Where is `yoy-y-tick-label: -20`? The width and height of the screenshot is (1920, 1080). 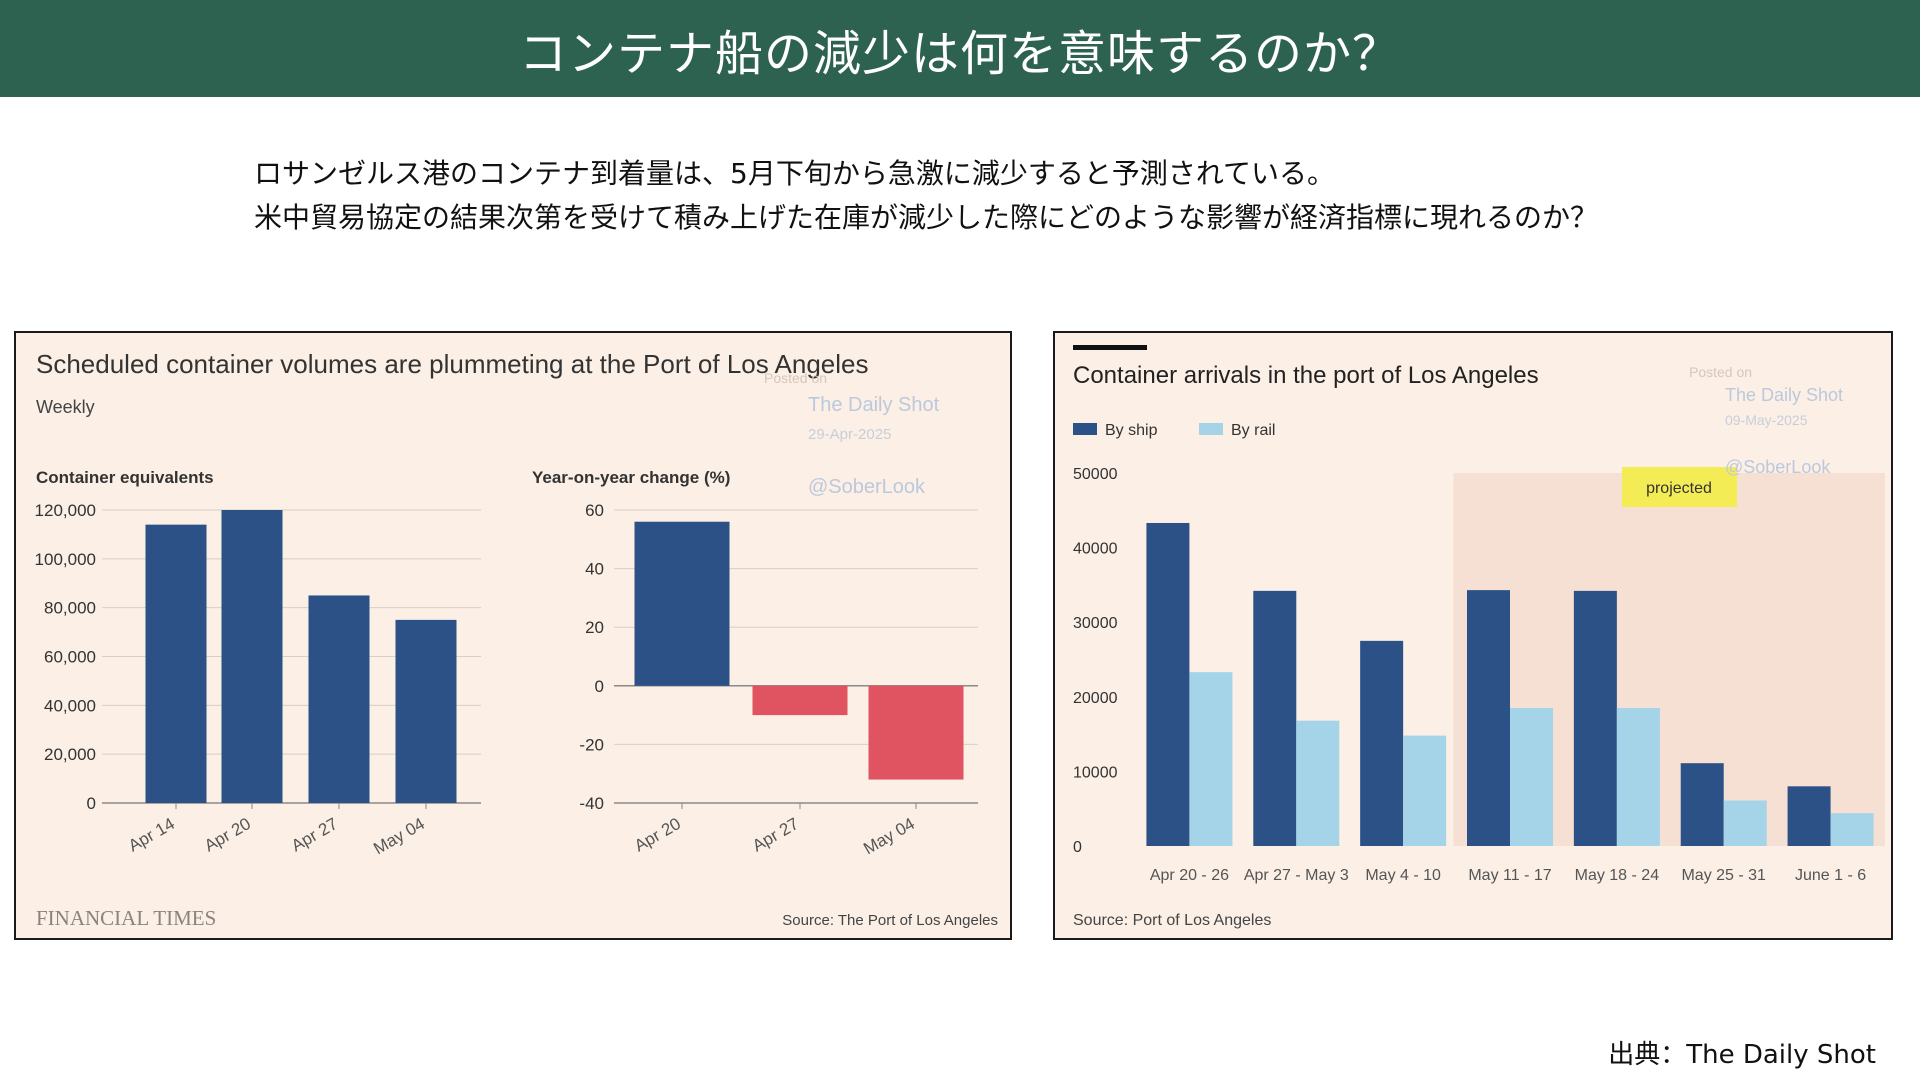 yoy-y-tick-label: -20 is located at coordinates (591, 744).